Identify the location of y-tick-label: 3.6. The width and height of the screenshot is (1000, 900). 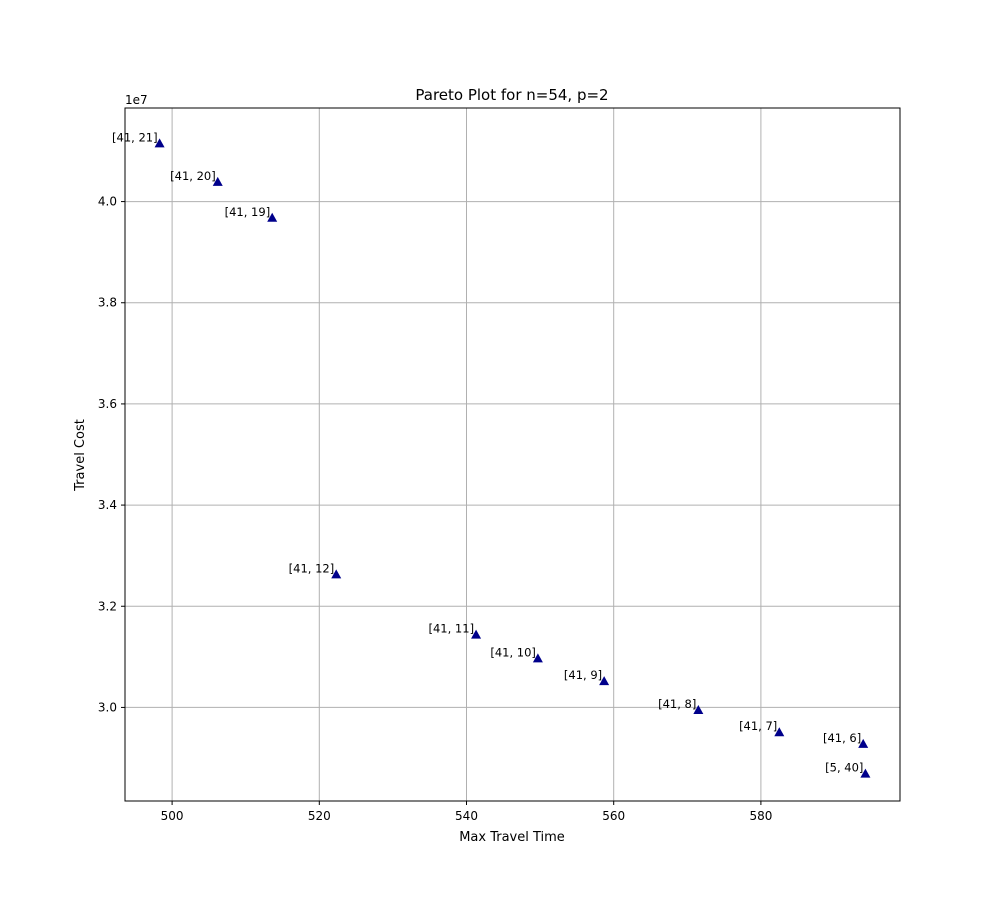
(107, 404).